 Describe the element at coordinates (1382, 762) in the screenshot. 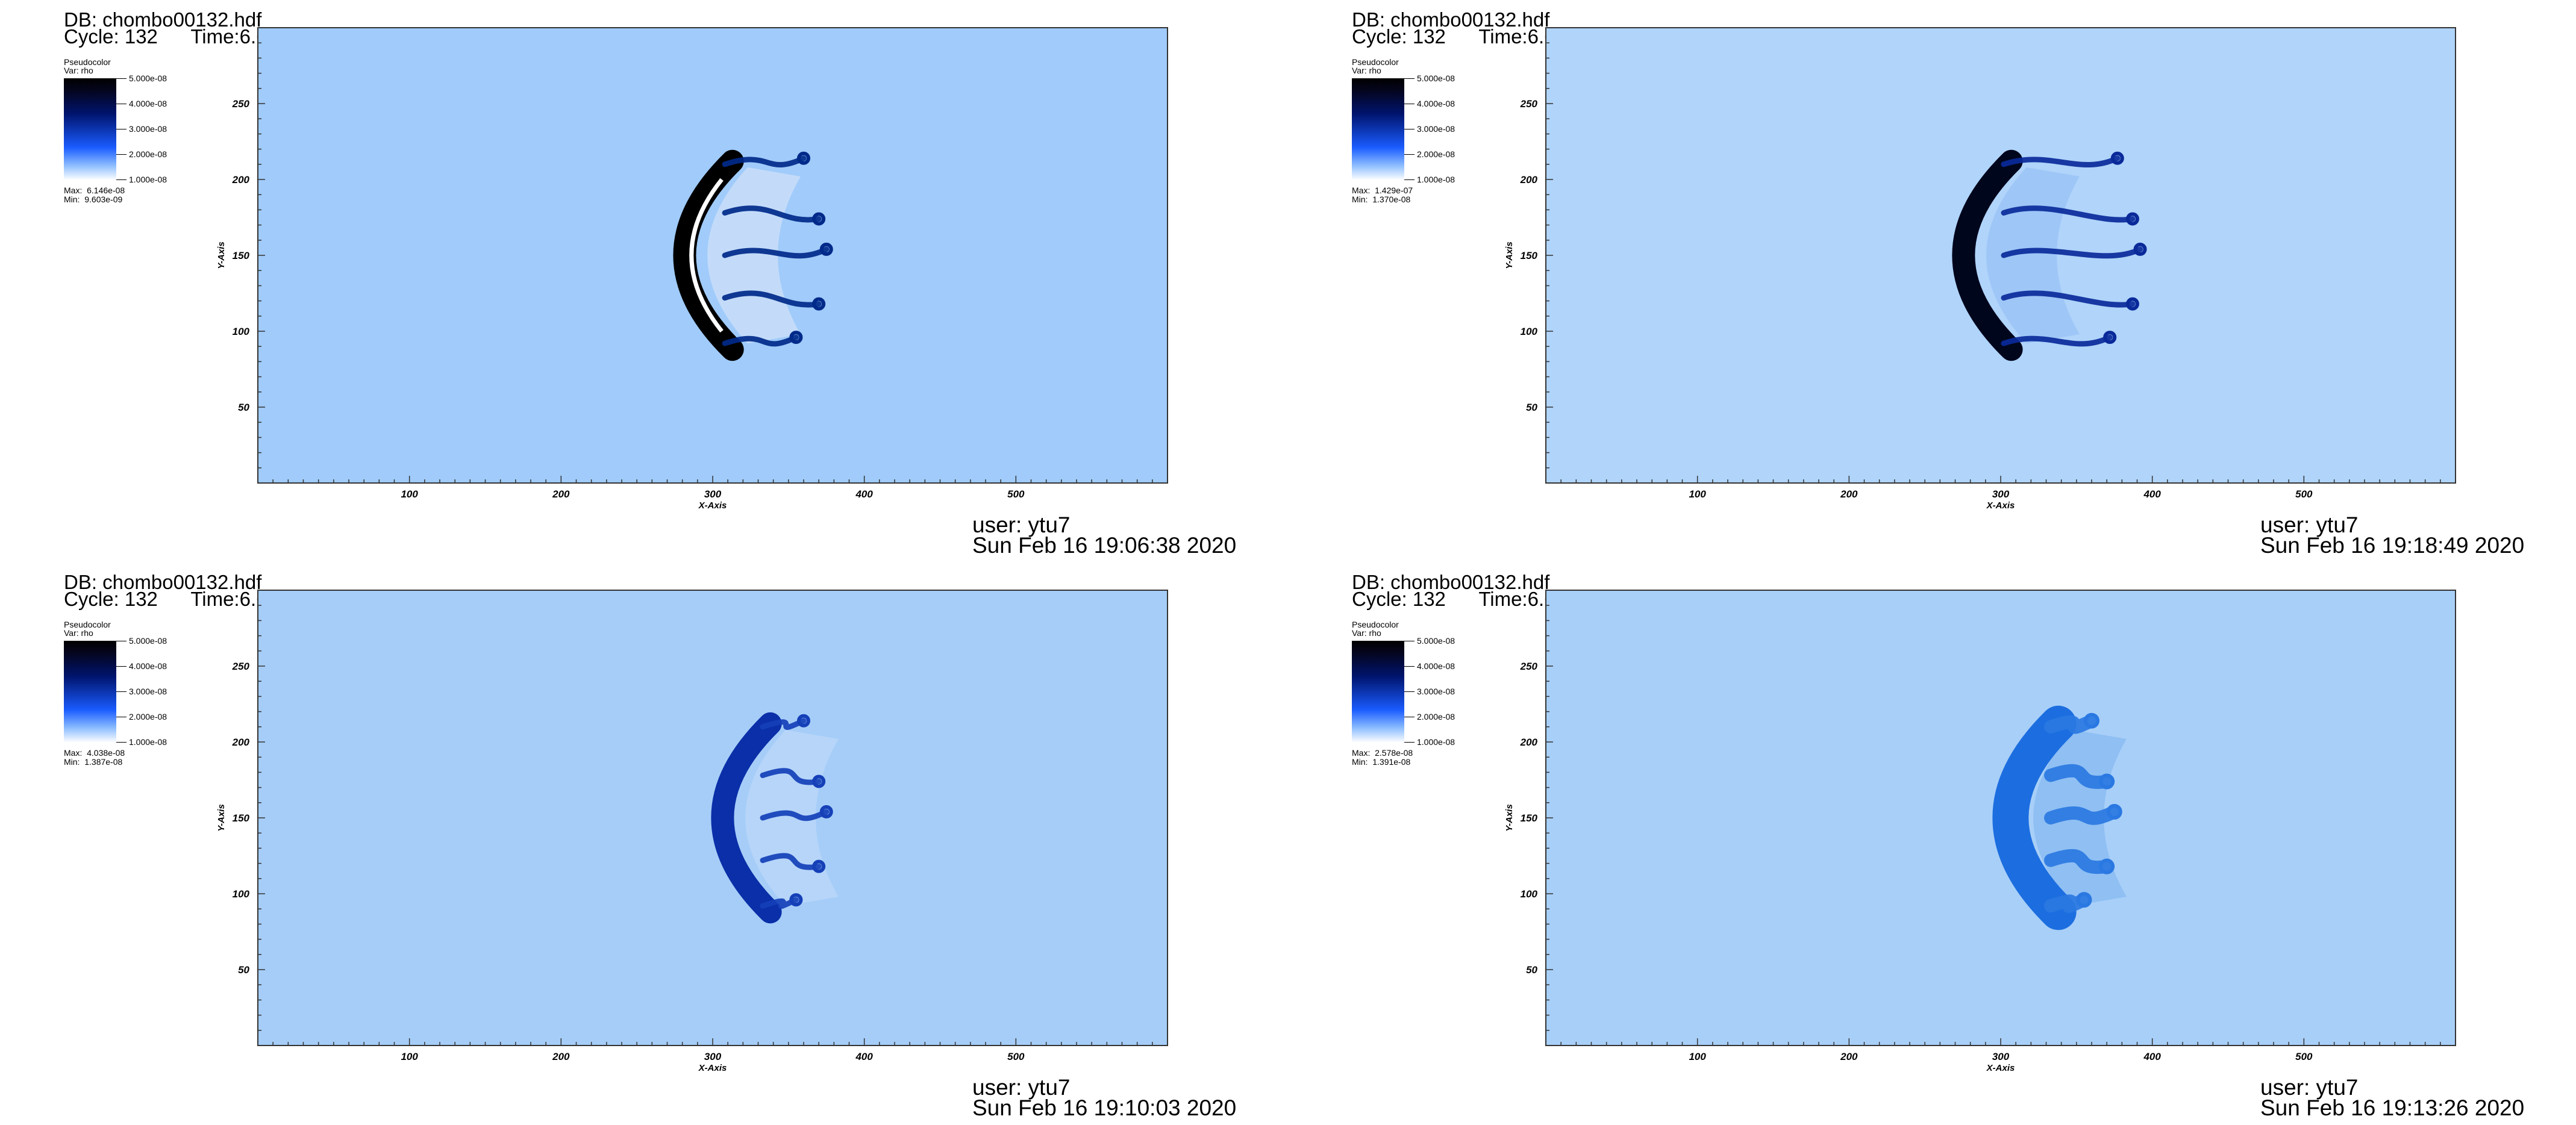

I see `min-value: Min: 1.391e-08` at that location.